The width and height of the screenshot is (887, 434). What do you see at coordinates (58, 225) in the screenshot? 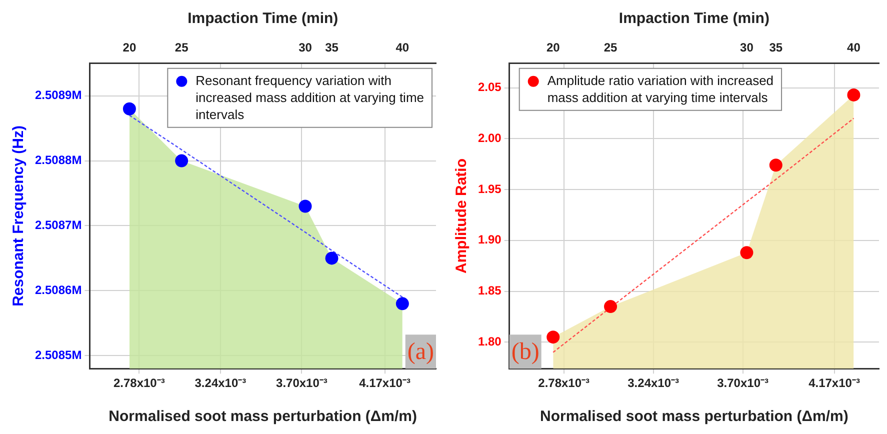
I see `y-tick-label: 2.5087M` at bounding box center [58, 225].